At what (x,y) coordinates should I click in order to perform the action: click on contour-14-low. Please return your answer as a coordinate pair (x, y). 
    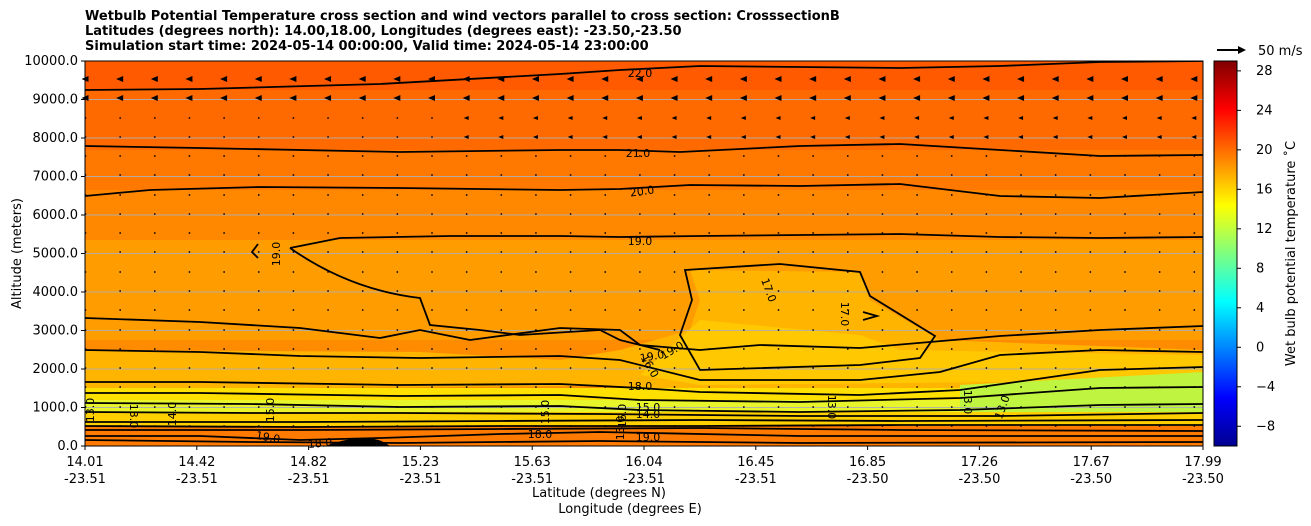
    Looking at the image, I should click on (644, 426).